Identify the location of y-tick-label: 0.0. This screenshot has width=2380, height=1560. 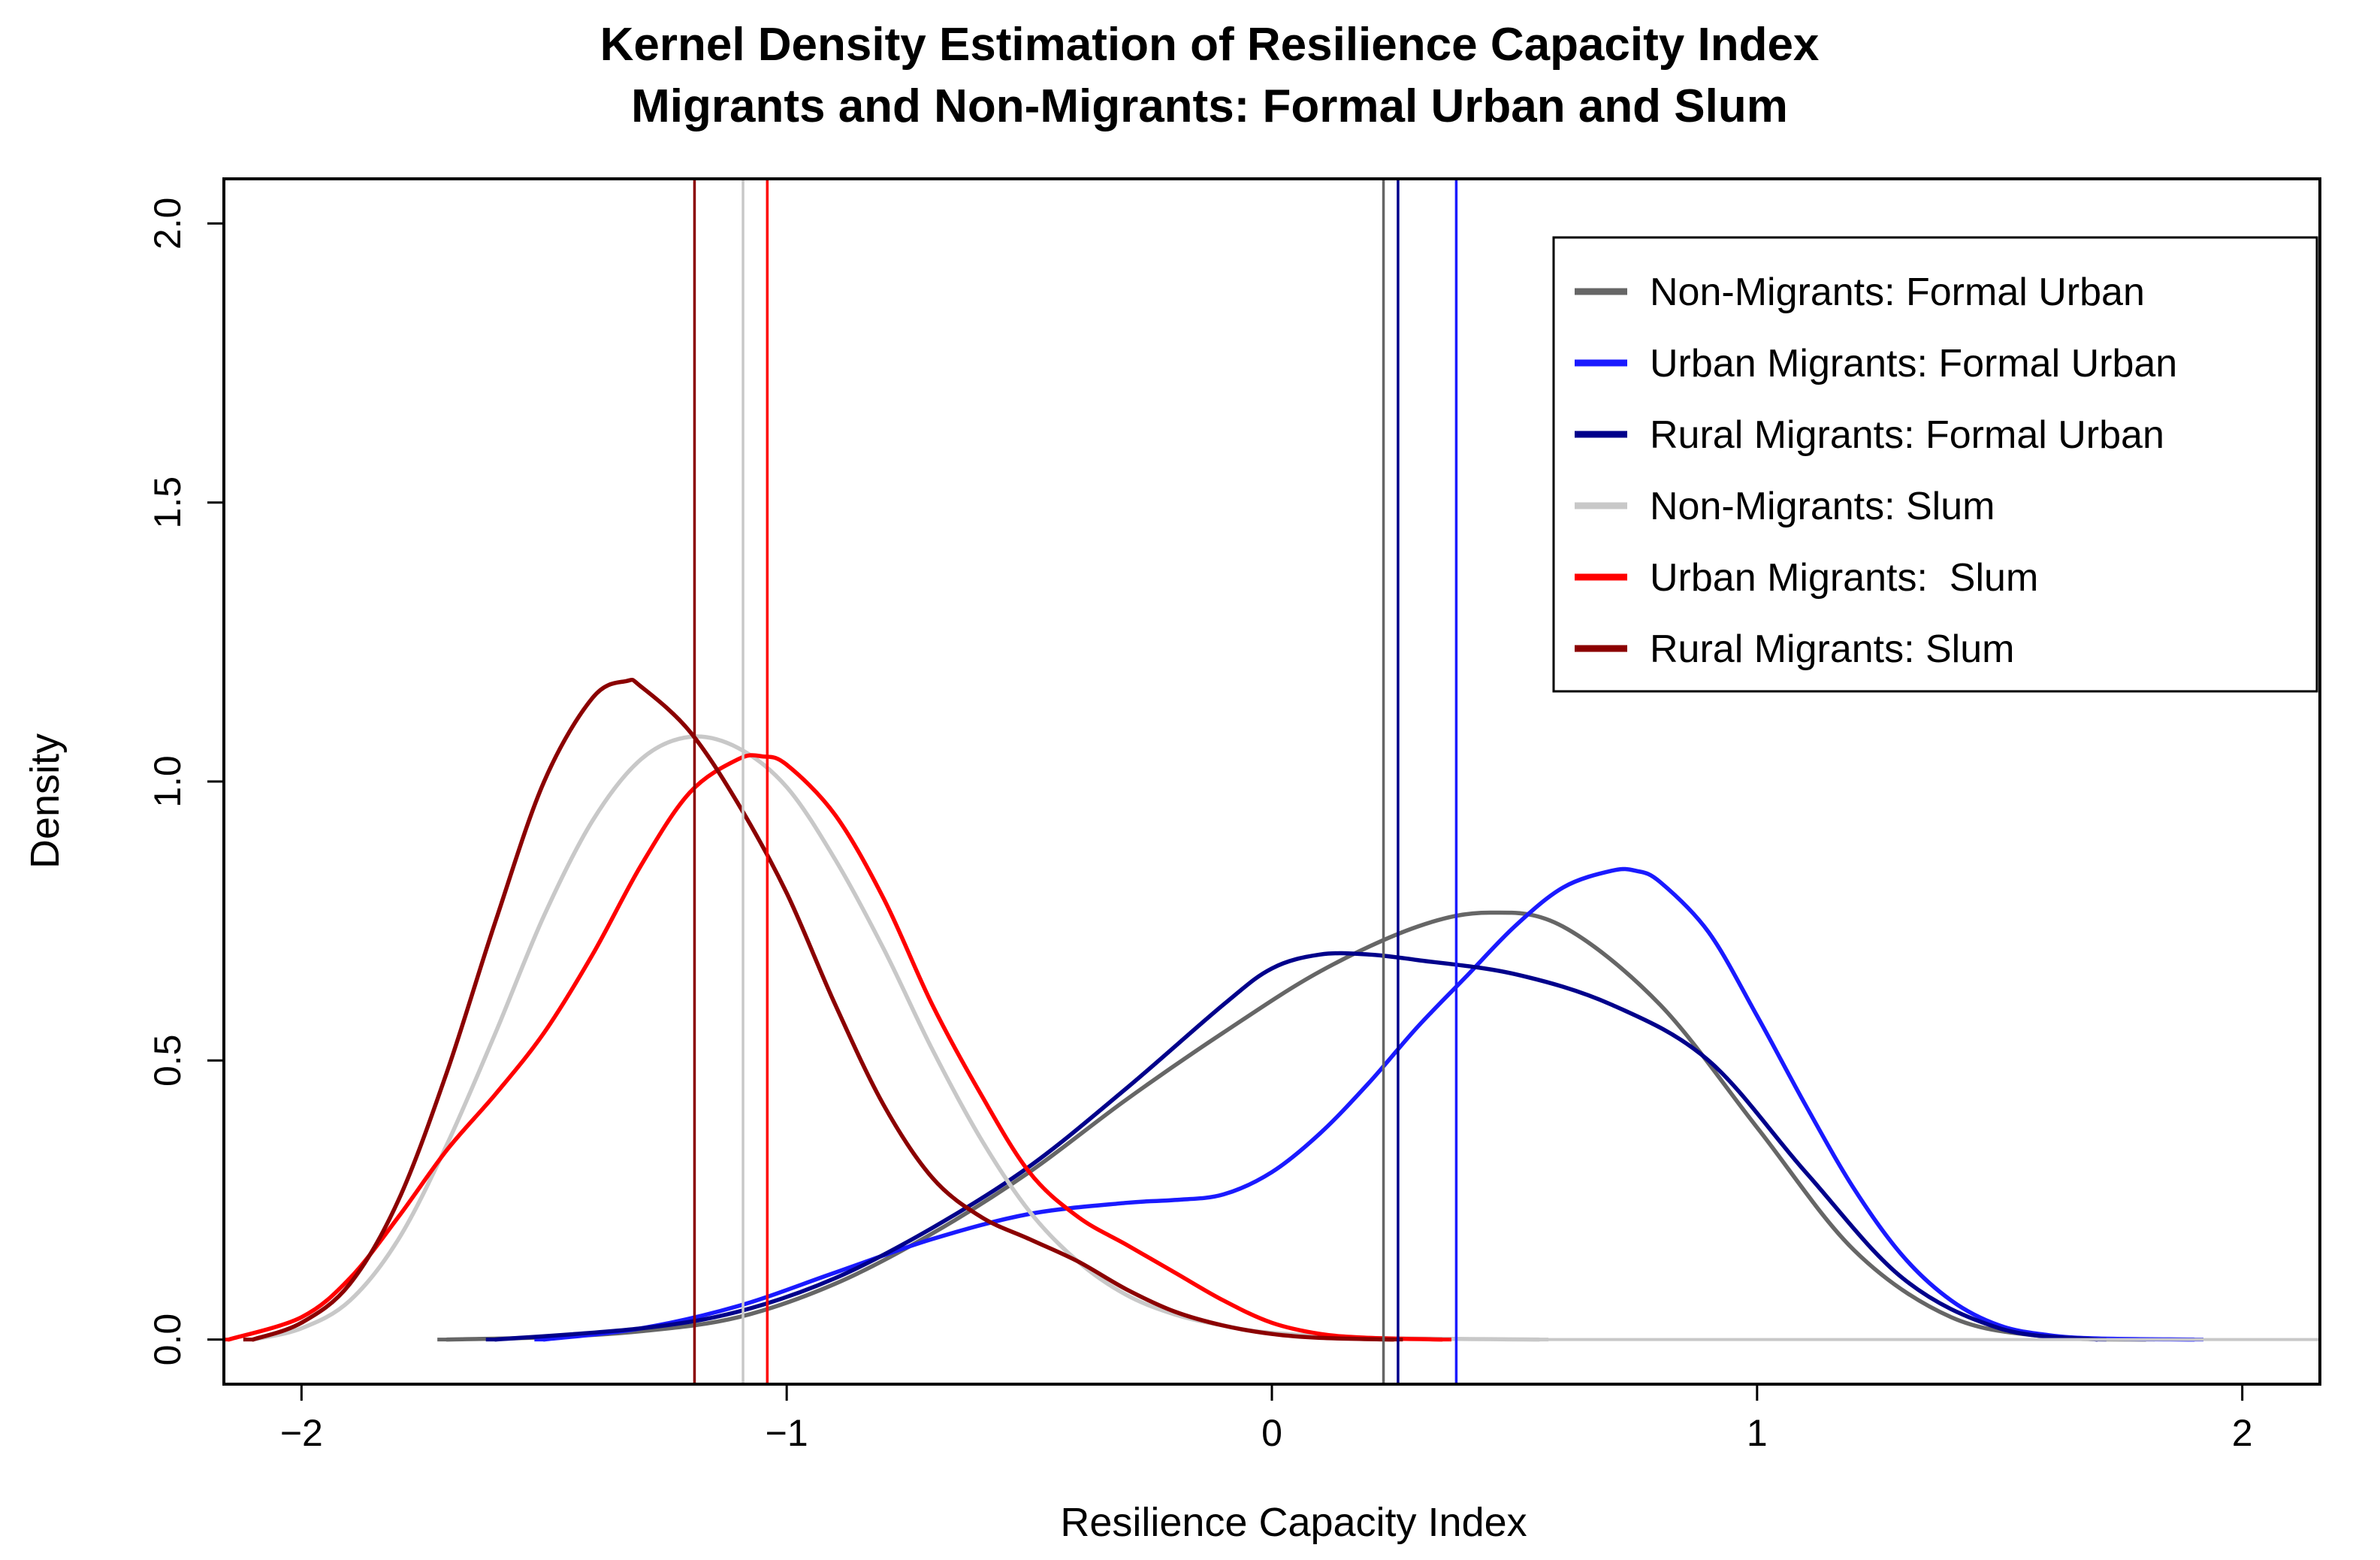
(167, 1340).